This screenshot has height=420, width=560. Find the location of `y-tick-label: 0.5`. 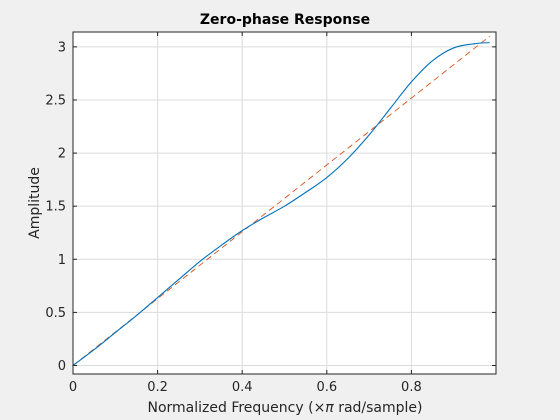

y-tick-label: 0.5 is located at coordinates (55, 313).